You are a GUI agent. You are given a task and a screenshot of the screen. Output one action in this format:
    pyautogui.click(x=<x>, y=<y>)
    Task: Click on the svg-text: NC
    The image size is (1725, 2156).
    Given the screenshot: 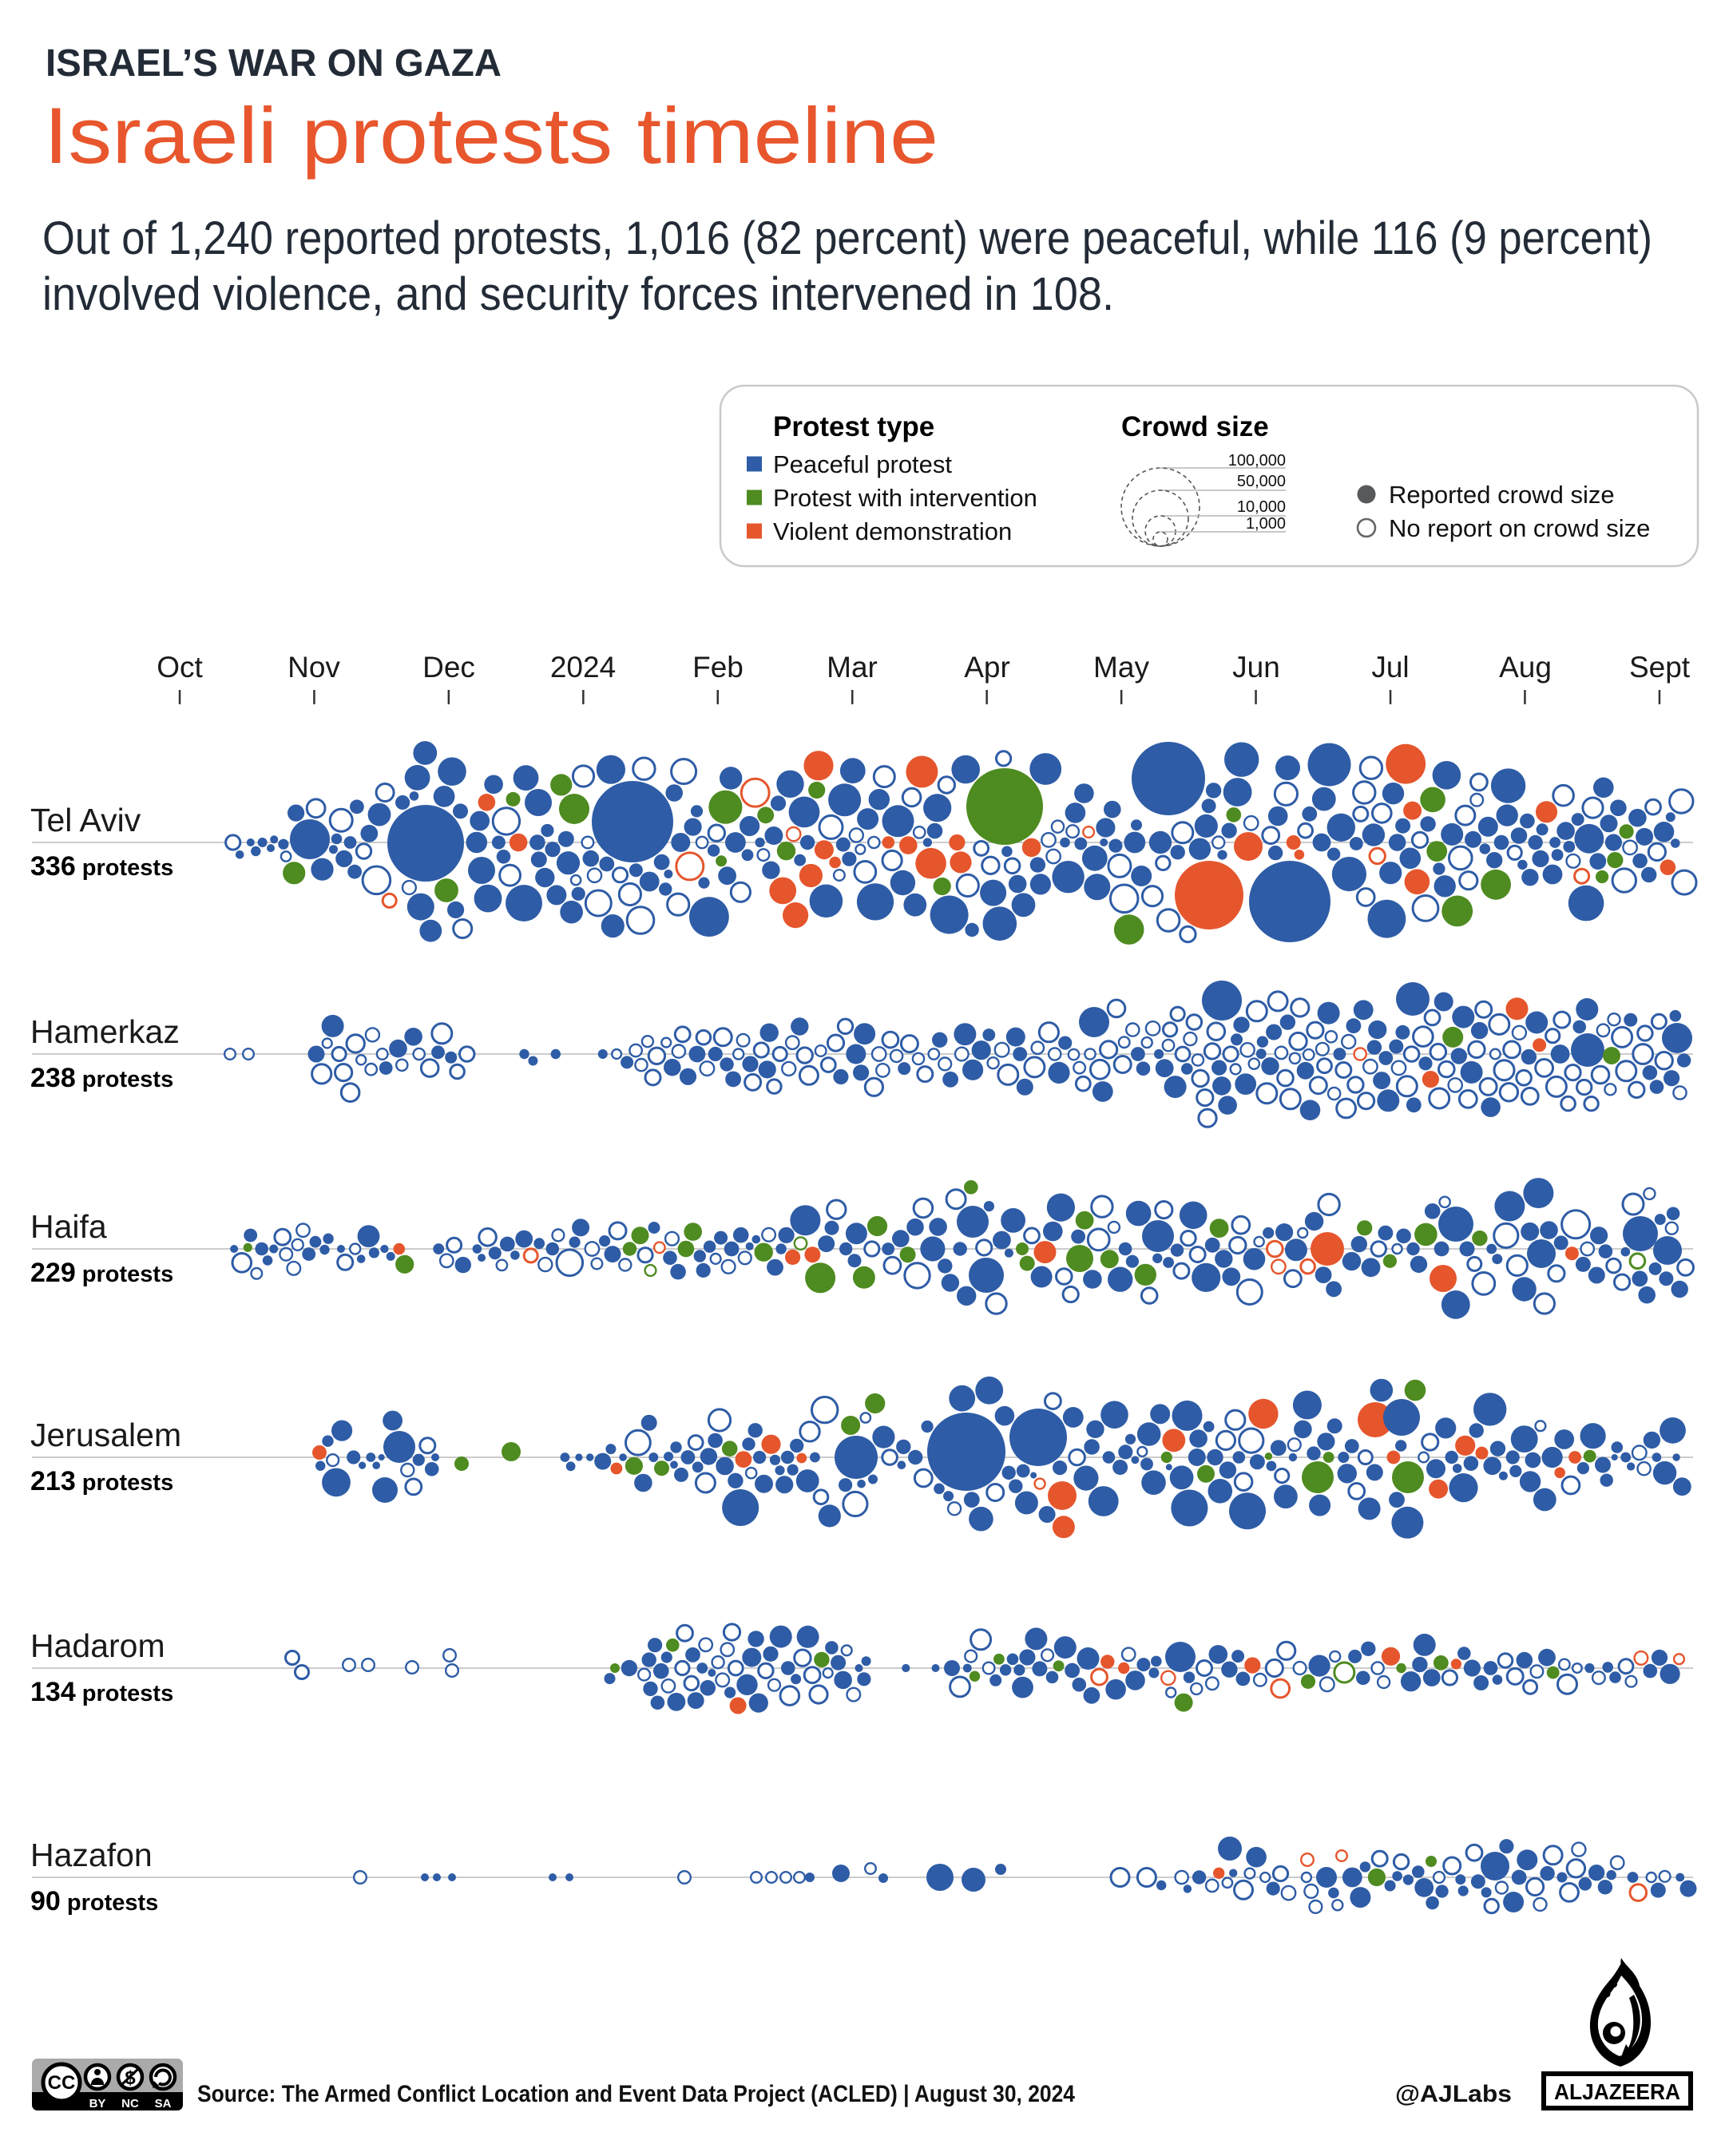 What is the action you would take?
    pyautogui.click(x=130, y=2103)
    